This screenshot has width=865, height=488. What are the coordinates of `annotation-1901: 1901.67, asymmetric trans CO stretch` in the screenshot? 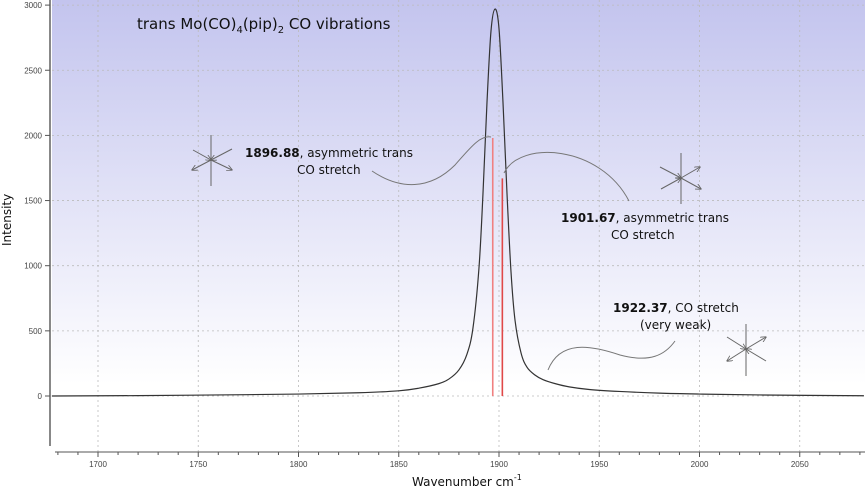 It's located at (616, 197).